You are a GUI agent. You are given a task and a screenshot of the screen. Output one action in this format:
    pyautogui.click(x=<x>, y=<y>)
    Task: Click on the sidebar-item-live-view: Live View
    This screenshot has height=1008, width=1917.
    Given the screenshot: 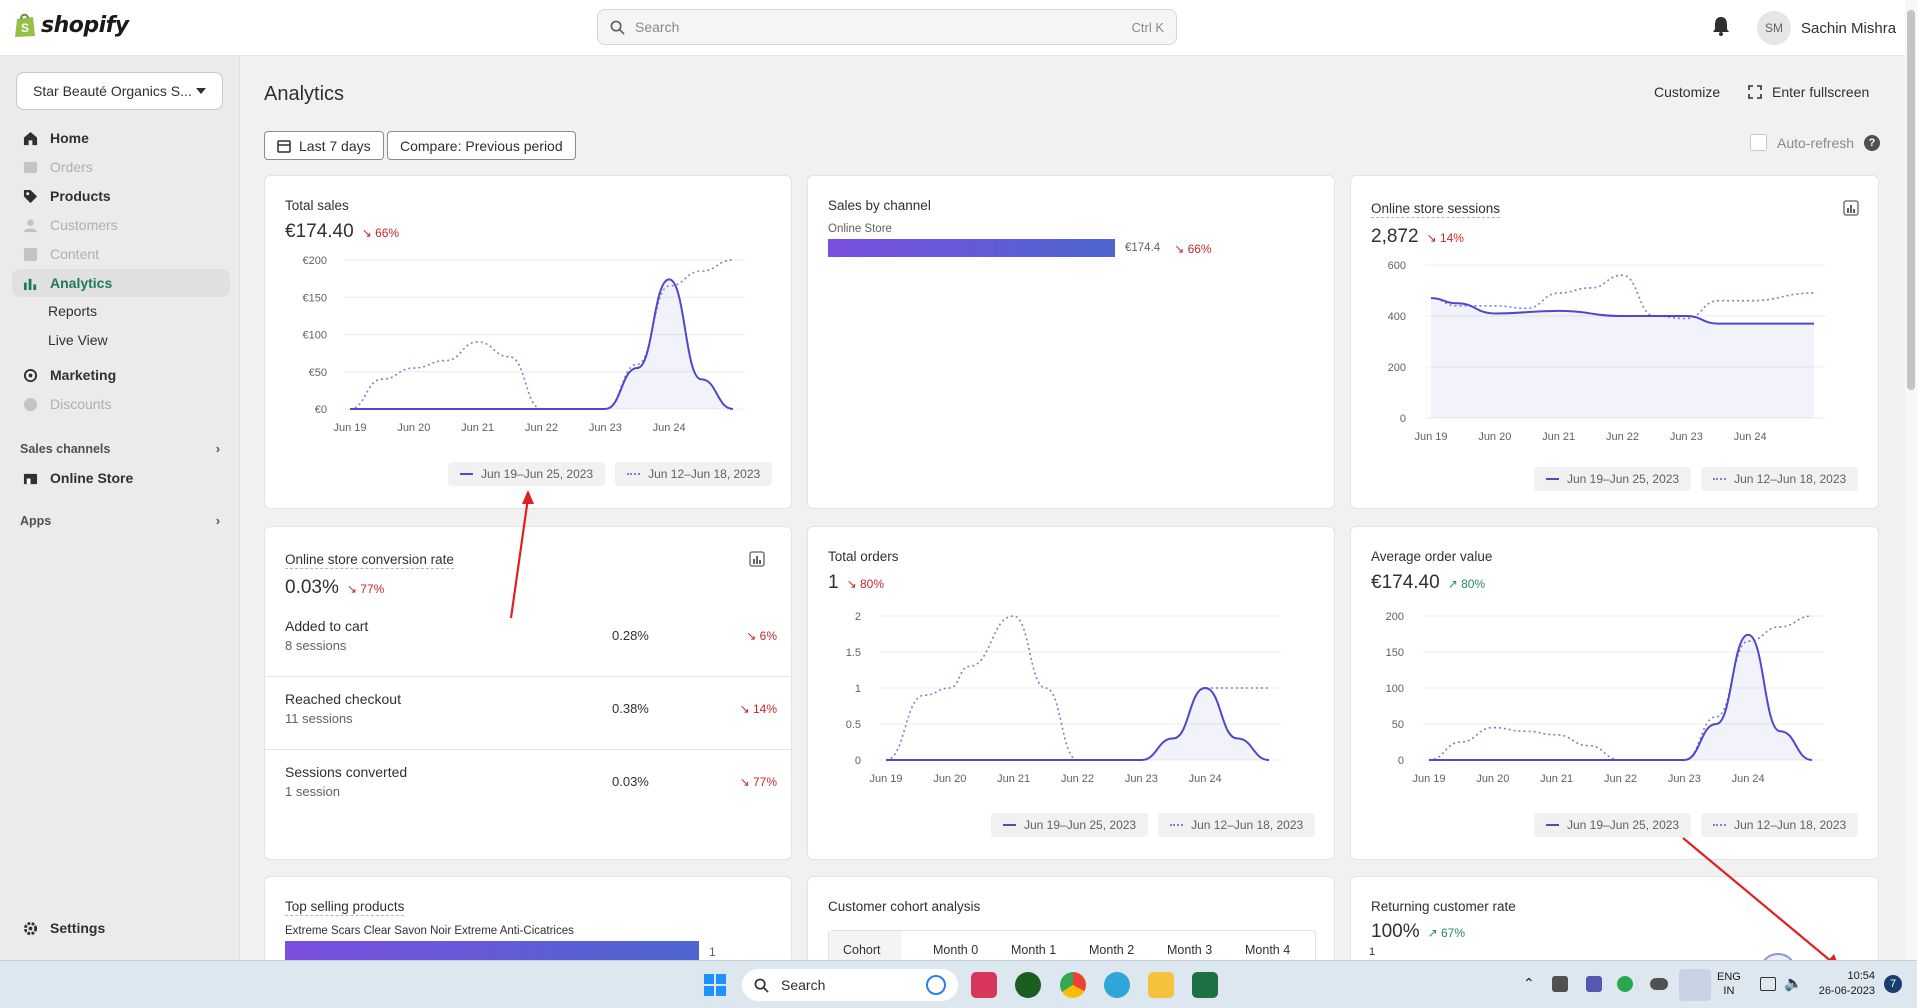 What is the action you would take?
    pyautogui.click(x=78, y=340)
    